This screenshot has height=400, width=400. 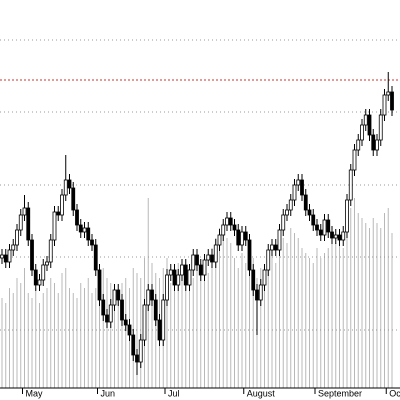 I want to click on x-tick-label: October, so click(x=394, y=393).